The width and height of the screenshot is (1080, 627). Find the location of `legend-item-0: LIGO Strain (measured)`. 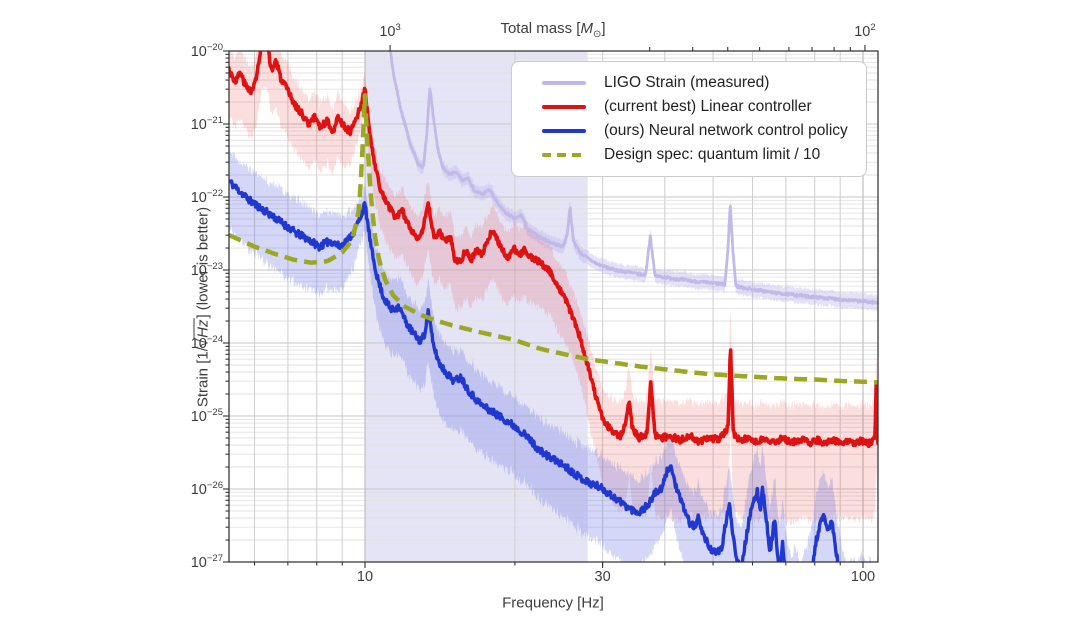

legend-item-0: LIGO Strain (measured) is located at coordinates (699, 83).